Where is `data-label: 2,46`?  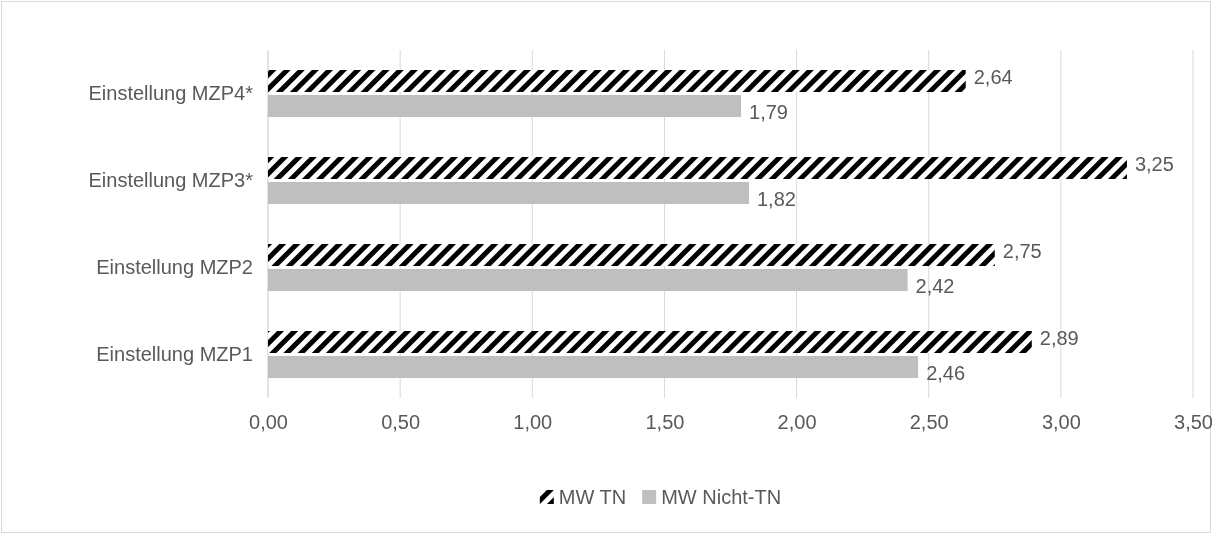 data-label: 2,46 is located at coordinates (946, 373).